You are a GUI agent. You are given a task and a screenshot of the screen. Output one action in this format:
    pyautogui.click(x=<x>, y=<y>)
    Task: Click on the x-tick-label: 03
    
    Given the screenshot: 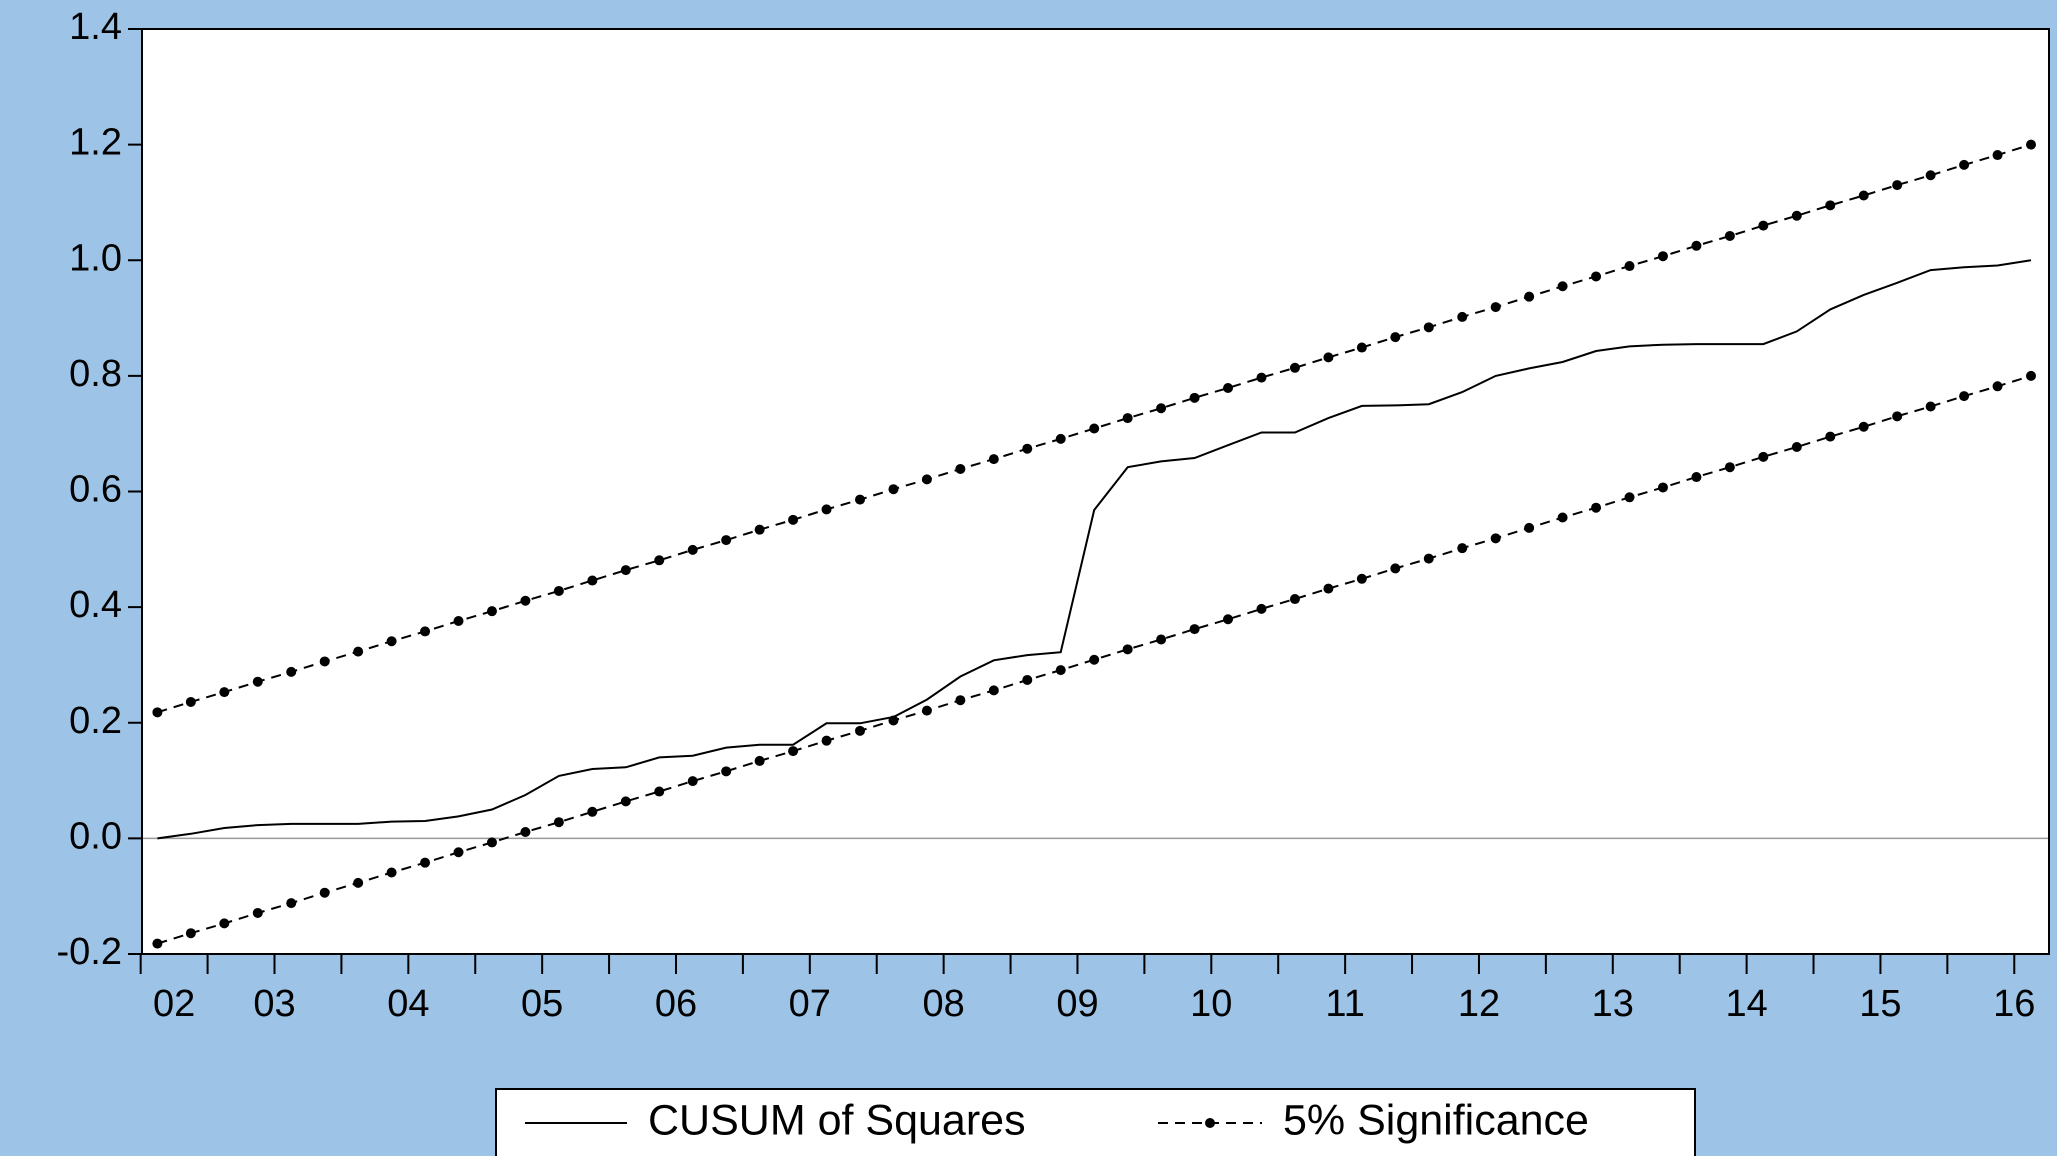 What is the action you would take?
    pyautogui.click(x=274, y=1004)
    